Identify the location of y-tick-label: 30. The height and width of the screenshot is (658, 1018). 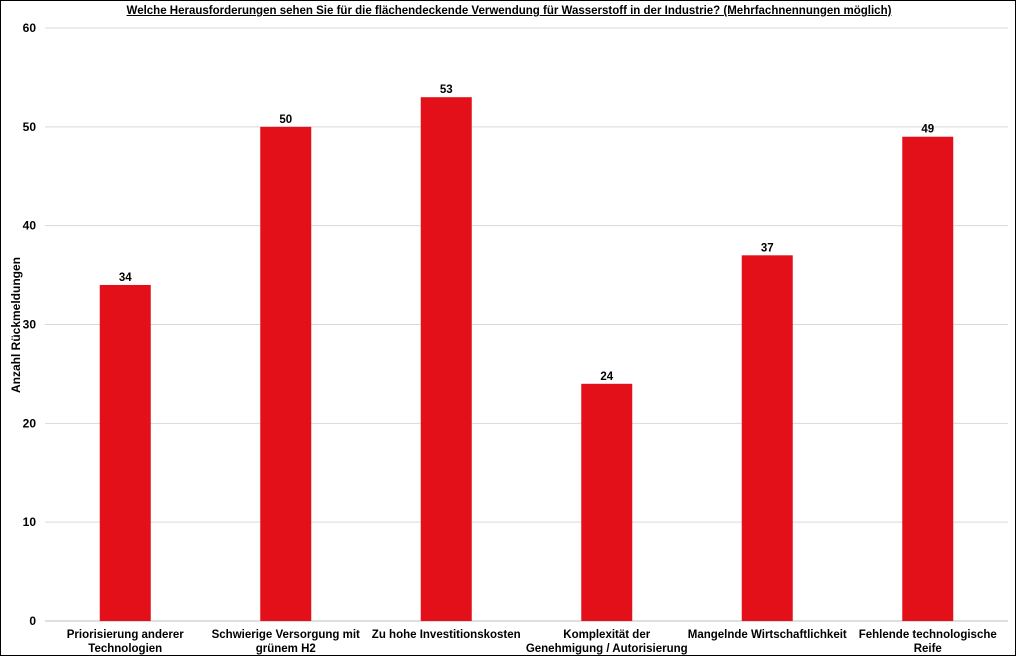
(30, 325).